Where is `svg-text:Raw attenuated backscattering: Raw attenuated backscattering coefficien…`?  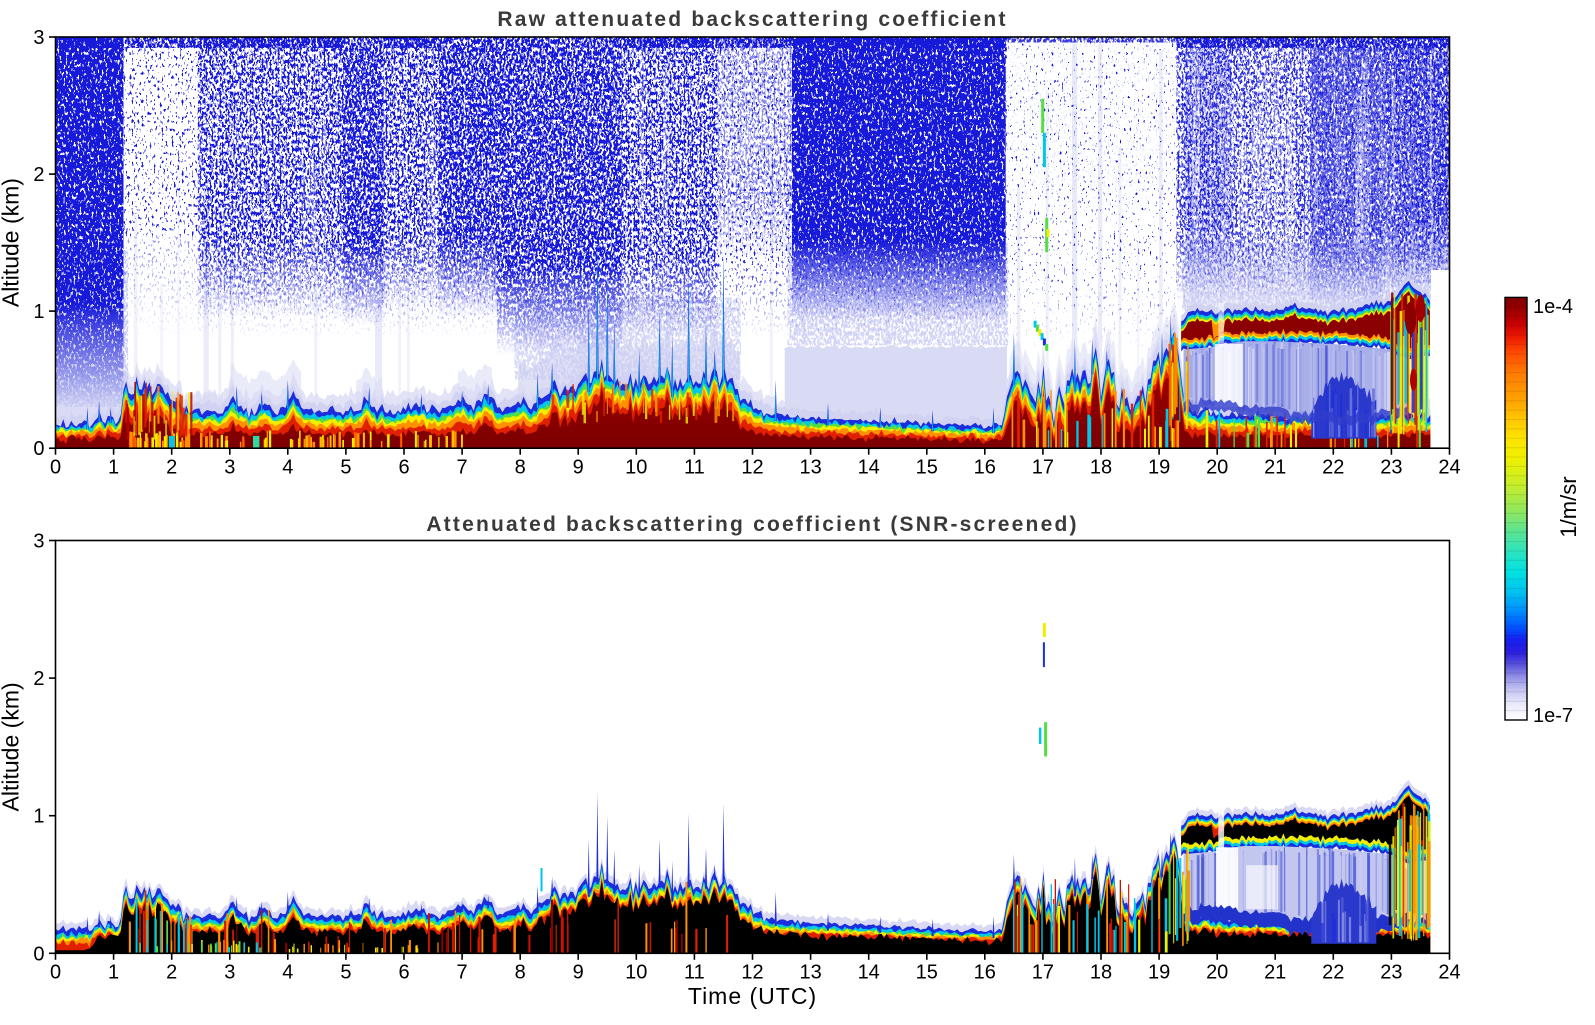
svg-text:Raw attenuated backscattering: Raw attenuated backscattering coefficien… is located at coordinates (752, 19).